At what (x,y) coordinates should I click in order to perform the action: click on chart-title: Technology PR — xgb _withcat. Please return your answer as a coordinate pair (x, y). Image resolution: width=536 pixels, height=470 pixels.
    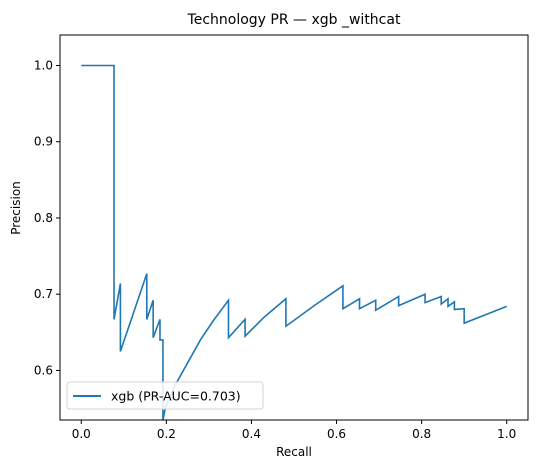
    Looking at the image, I should click on (294, 20).